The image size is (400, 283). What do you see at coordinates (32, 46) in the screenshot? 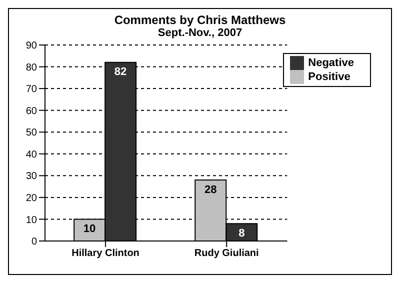
I see `y-tick-label: 90` at bounding box center [32, 46].